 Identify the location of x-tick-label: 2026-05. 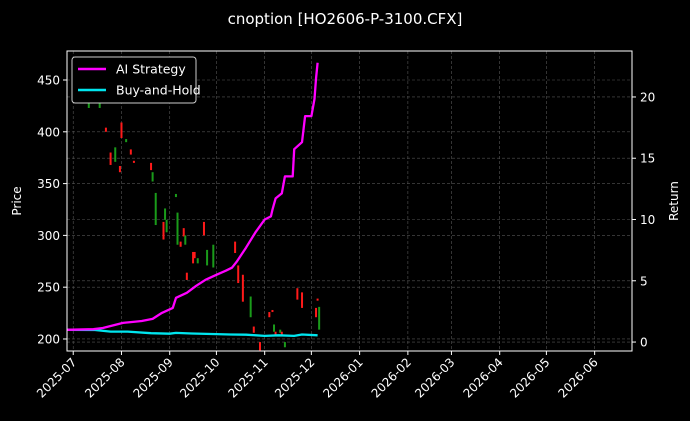
(529, 377).